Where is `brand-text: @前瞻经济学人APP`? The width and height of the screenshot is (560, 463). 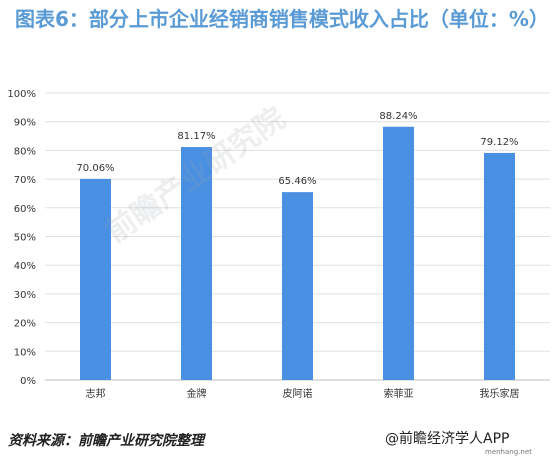 brand-text: @前瞻经济学人APP is located at coordinates (447, 439).